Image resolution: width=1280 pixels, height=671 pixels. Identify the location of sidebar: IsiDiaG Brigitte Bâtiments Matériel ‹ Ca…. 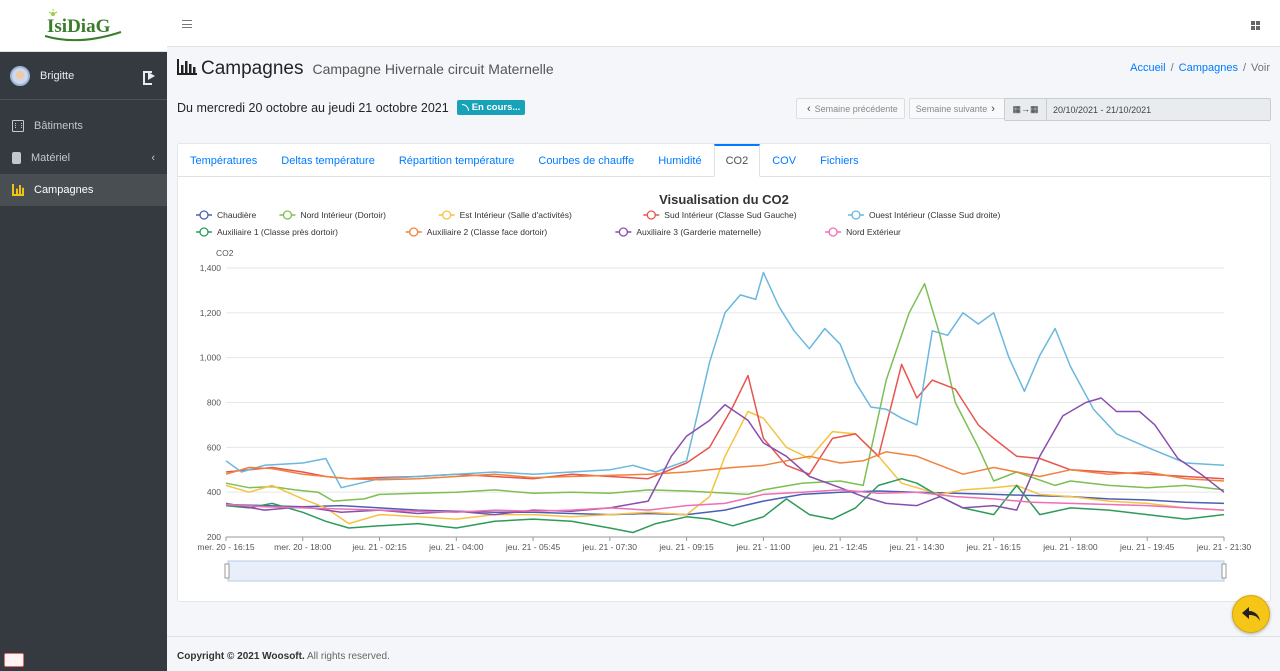
(83, 335).